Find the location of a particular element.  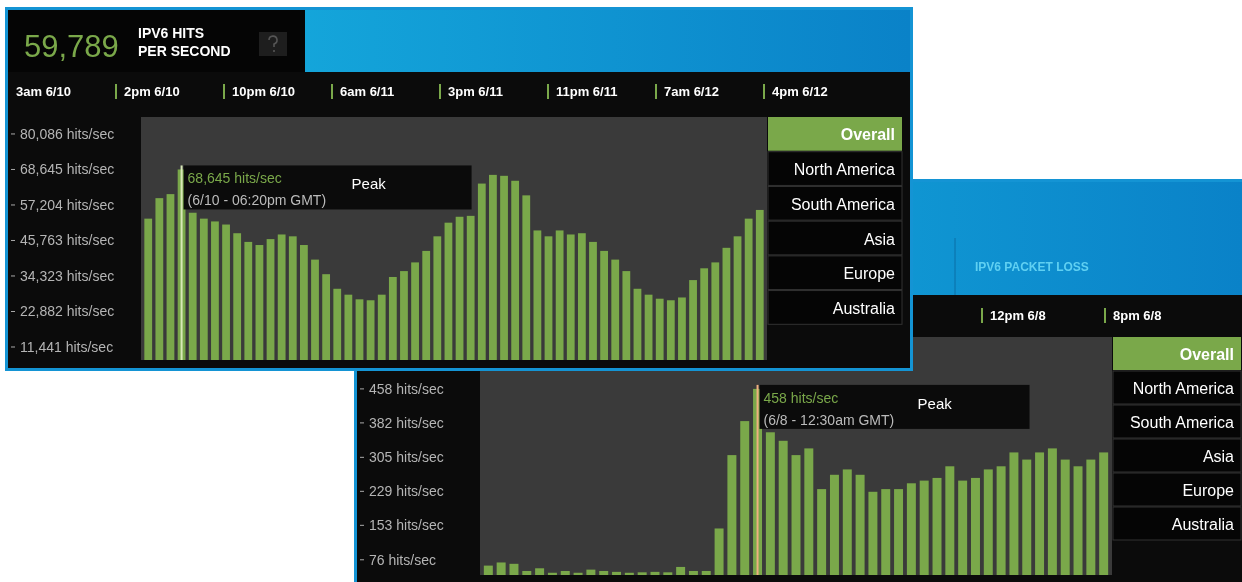

tooltip: 68,645 hits/sec (6/10 - 06:20pm GMT) Peak is located at coordinates (326, 262).